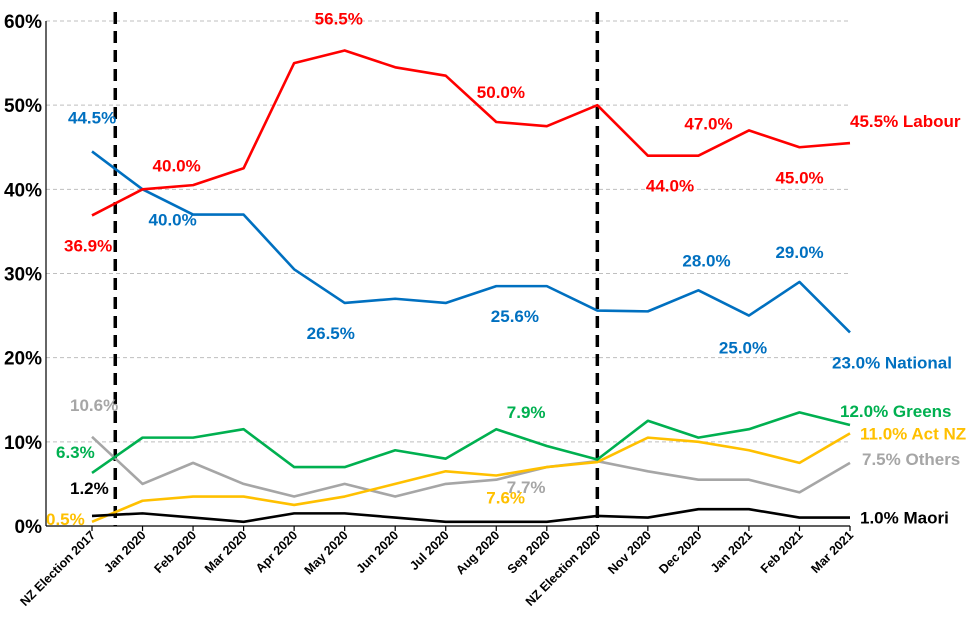  What do you see at coordinates (276, 551) in the screenshot?
I see `x-tick-label: Apr 2020` at bounding box center [276, 551].